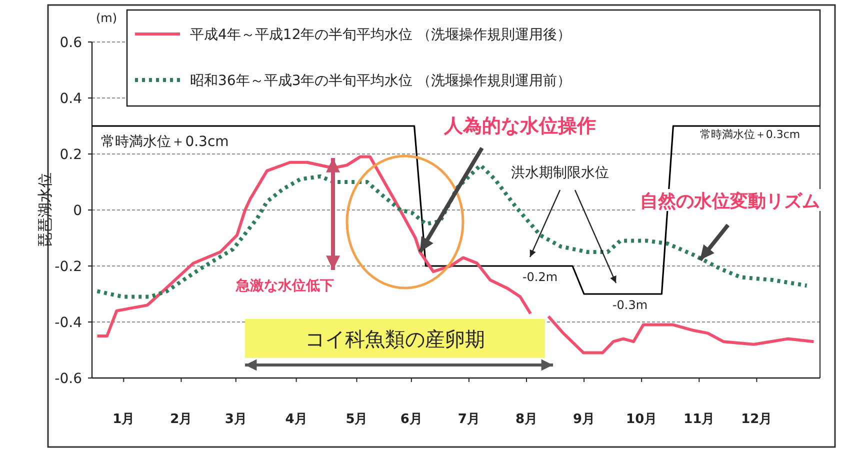 The width and height of the screenshot is (848, 453). What do you see at coordinates (357, 419) in the screenshot?
I see `x-tick-label: 5月` at bounding box center [357, 419].